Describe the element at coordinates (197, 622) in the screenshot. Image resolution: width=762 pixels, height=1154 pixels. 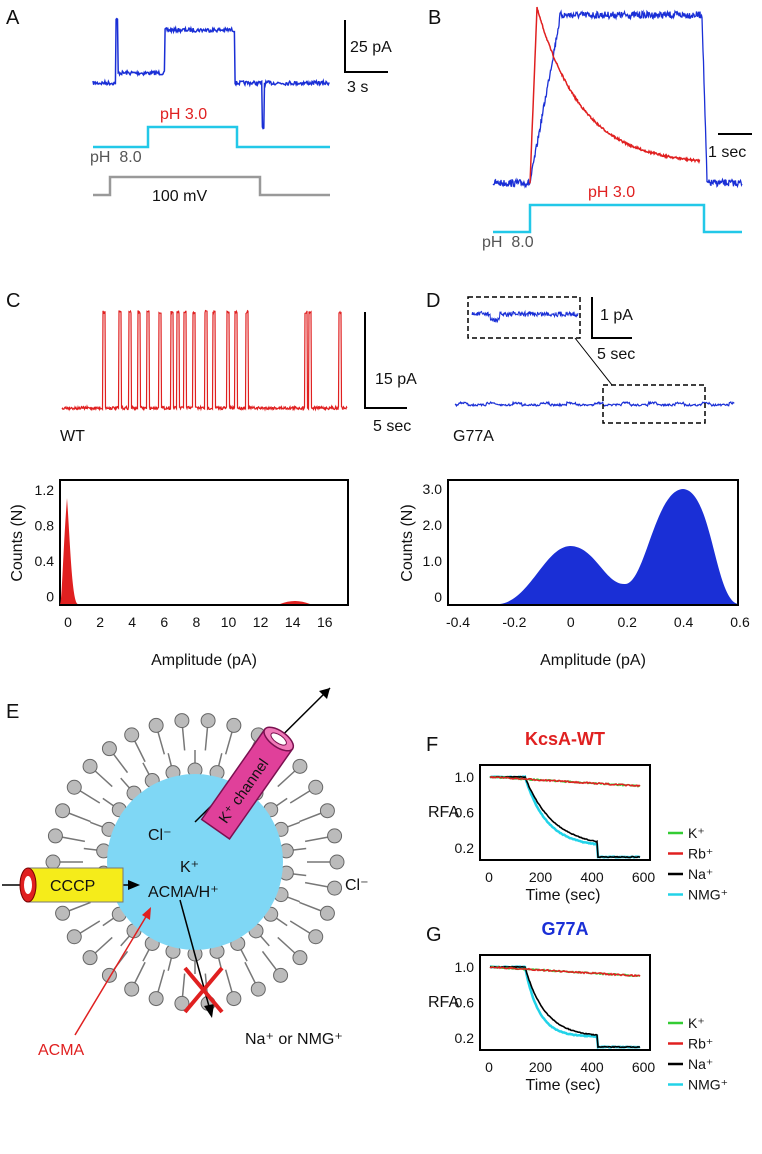
I see `x-tick-label: 8` at that location.